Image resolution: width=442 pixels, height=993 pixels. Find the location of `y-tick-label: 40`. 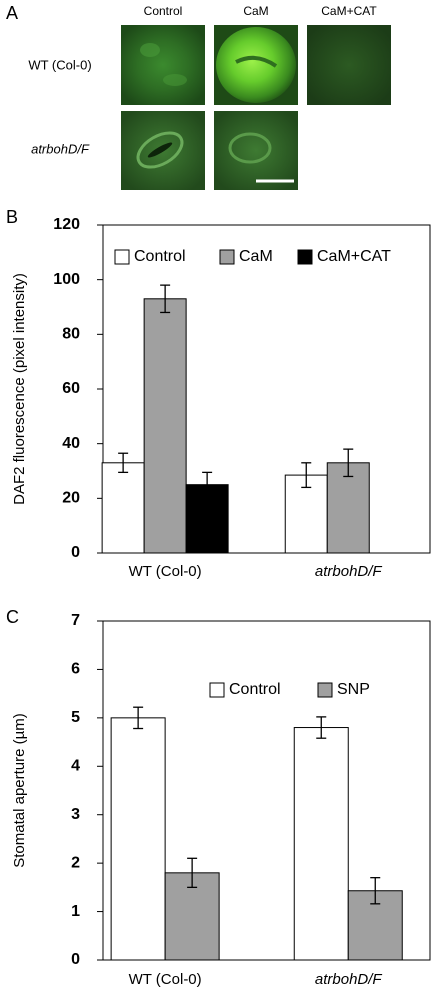

y-tick-label: 40 is located at coordinates (71, 443).